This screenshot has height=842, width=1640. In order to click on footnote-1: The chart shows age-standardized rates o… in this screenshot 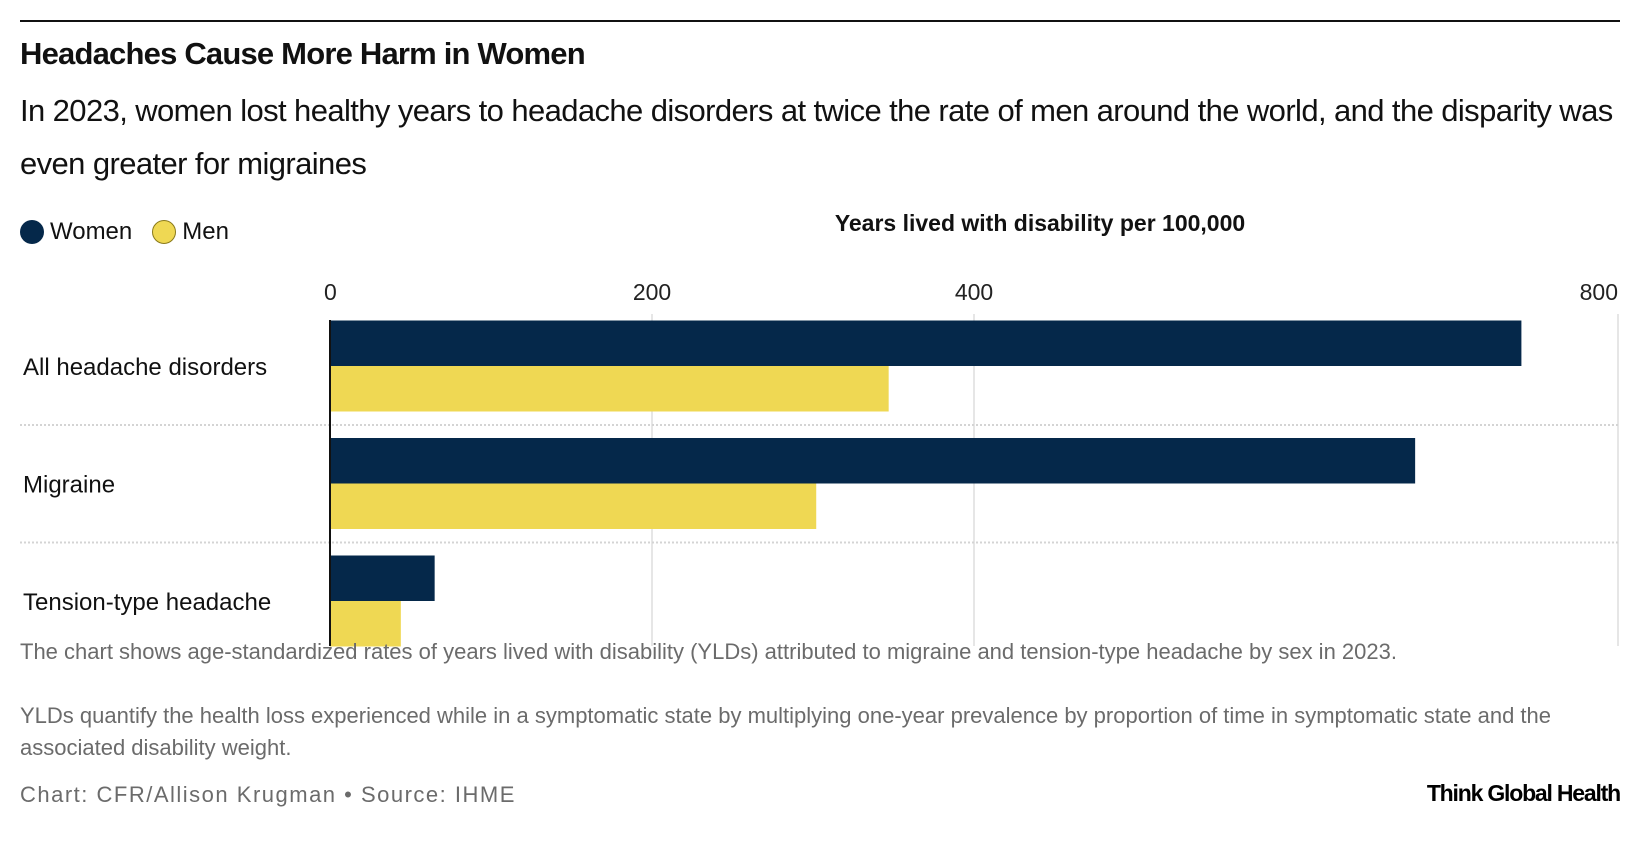, I will do `click(708, 651)`.